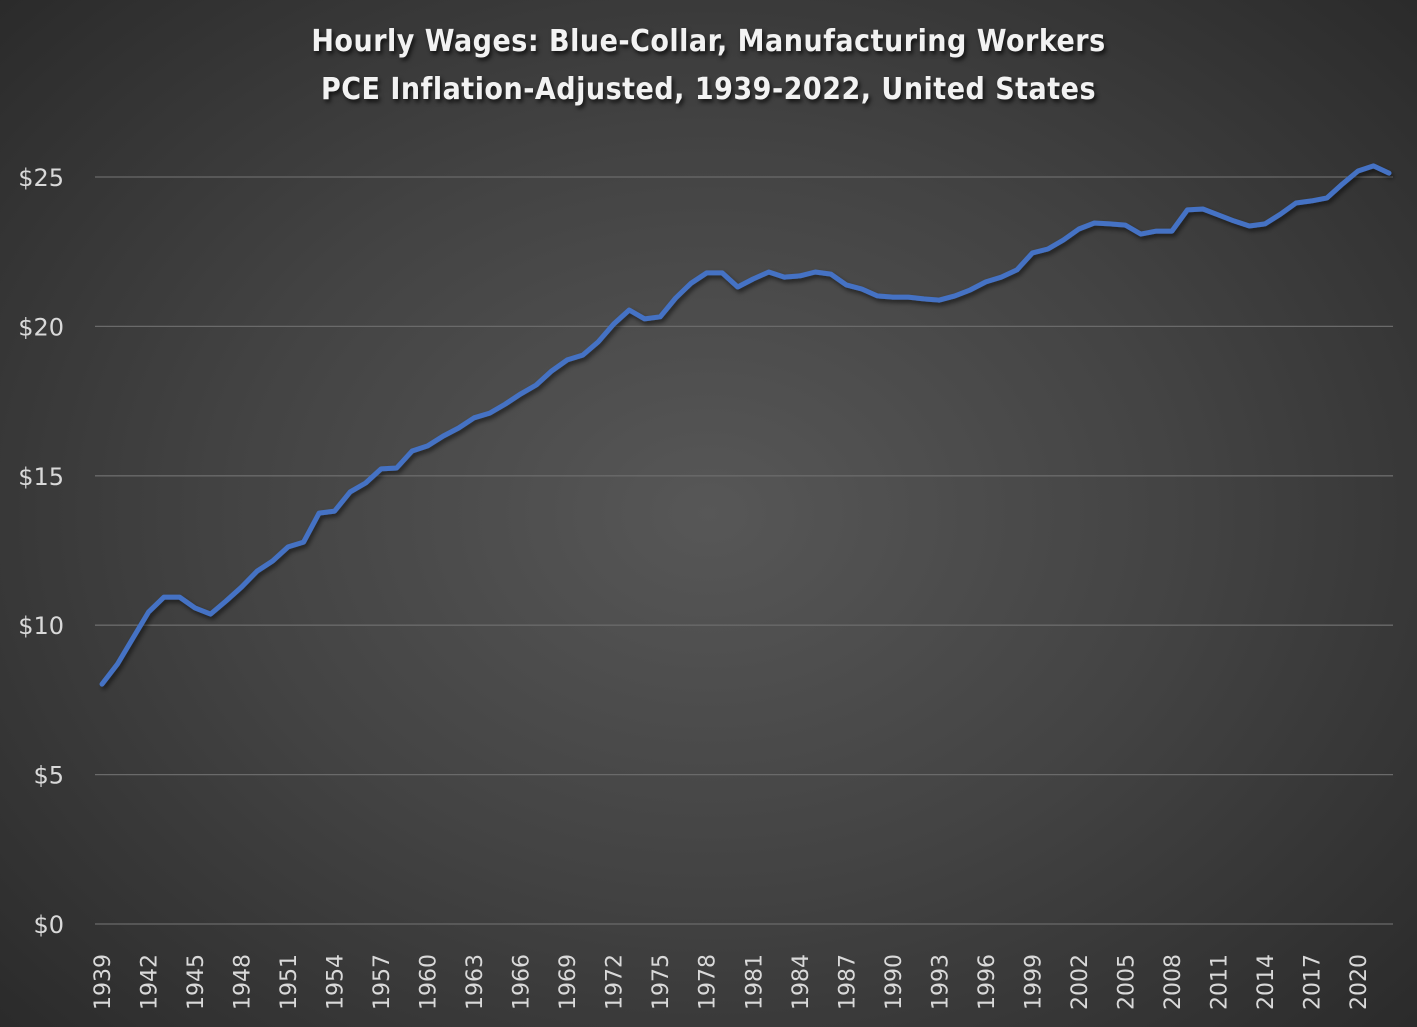 This screenshot has width=1417, height=1027. I want to click on x-tick-label: 1987, so click(847, 982).